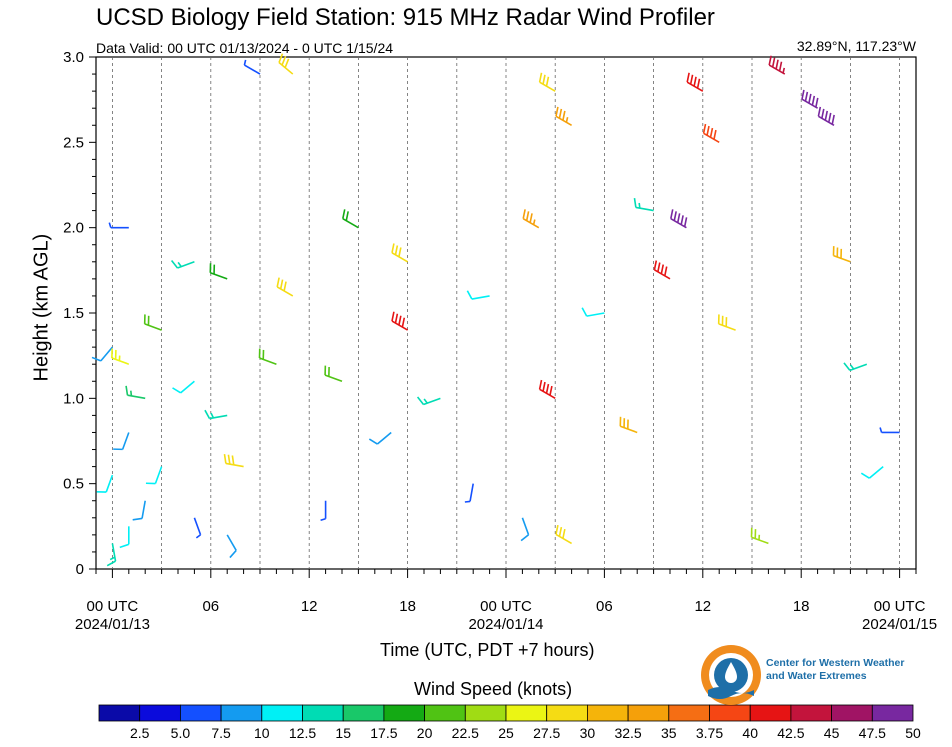  What do you see at coordinates (832, 733) in the screenshot?
I see `colorbar-label: 45` at bounding box center [832, 733].